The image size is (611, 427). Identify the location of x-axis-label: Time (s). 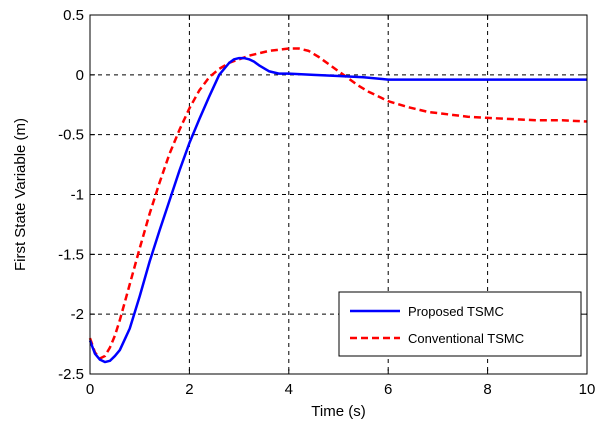
(338, 411).